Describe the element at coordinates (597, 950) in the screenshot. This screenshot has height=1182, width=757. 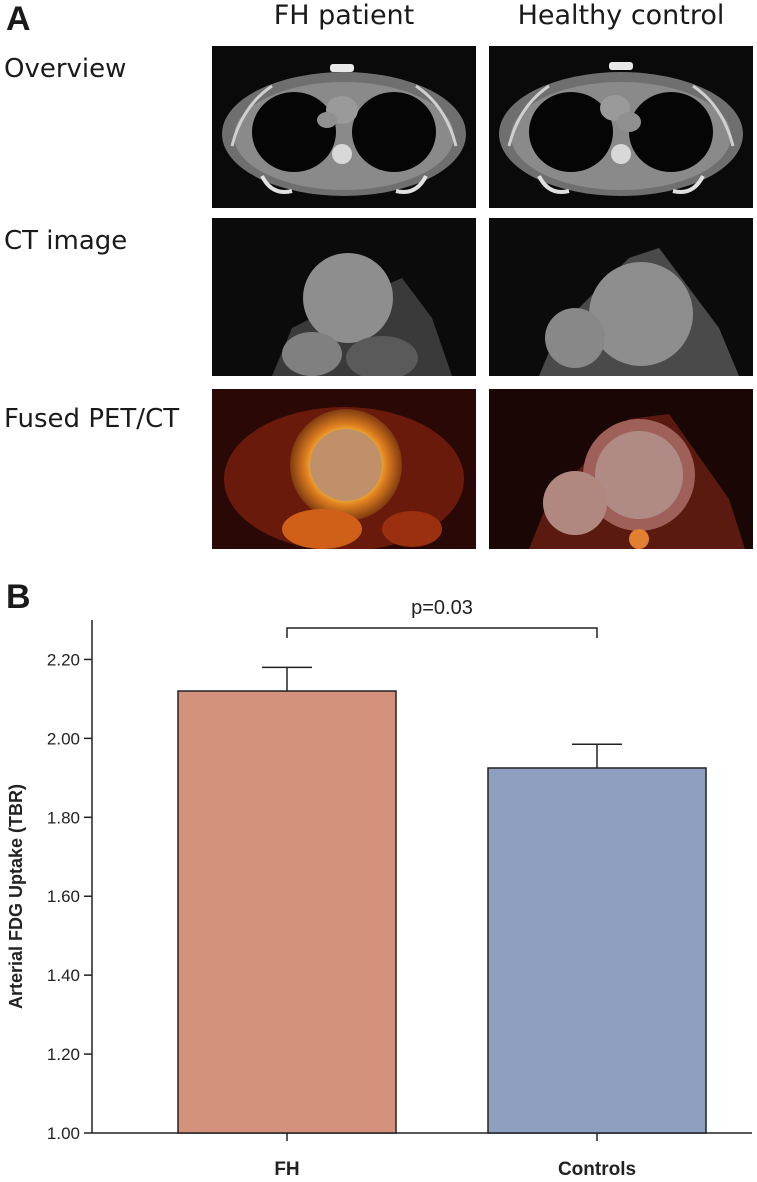
I see `bar-controls` at that location.